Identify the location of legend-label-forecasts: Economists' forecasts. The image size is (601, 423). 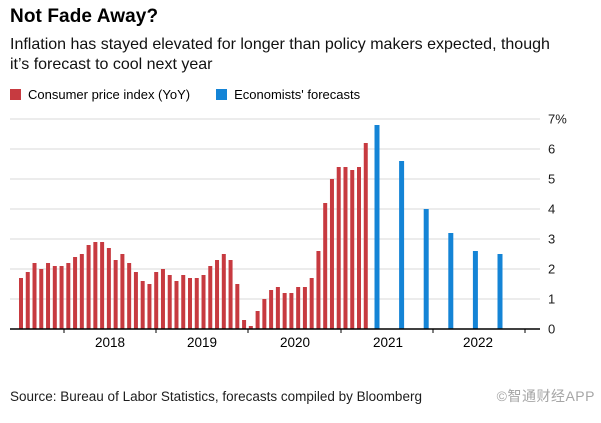
(297, 94).